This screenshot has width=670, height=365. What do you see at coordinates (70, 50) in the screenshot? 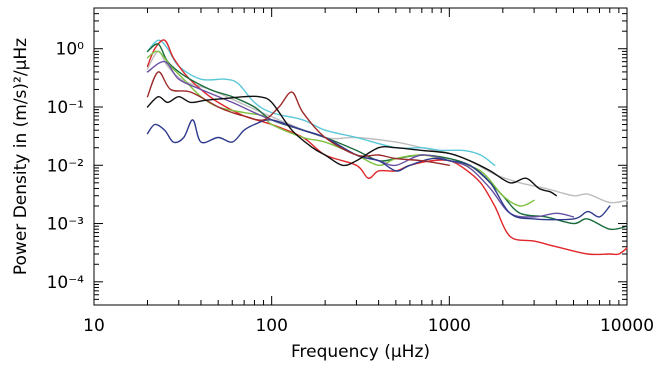
I see `y-tick-label: 10⁰` at bounding box center [70, 50].